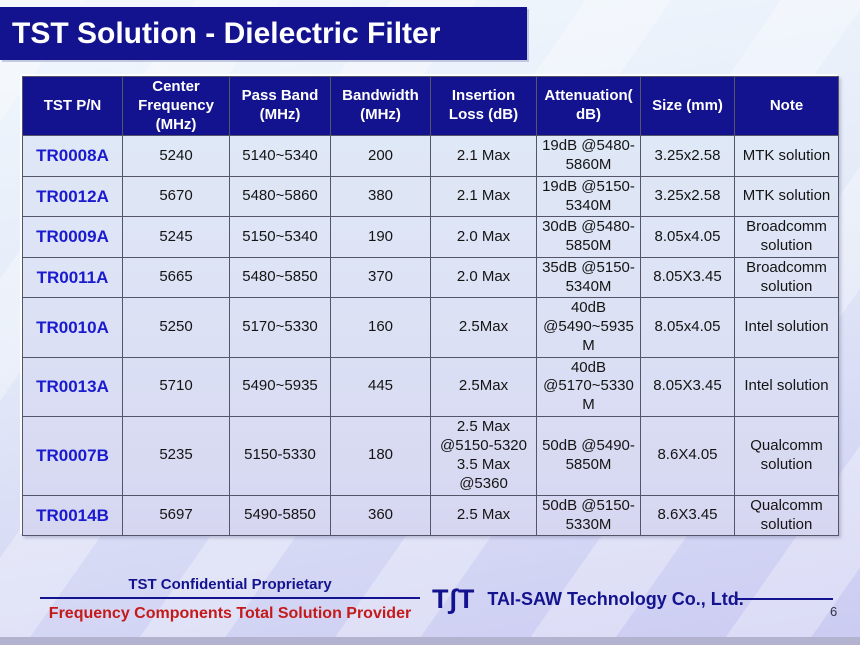  What do you see at coordinates (786, 106) in the screenshot?
I see `col-header-note: Note` at bounding box center [786, 106].